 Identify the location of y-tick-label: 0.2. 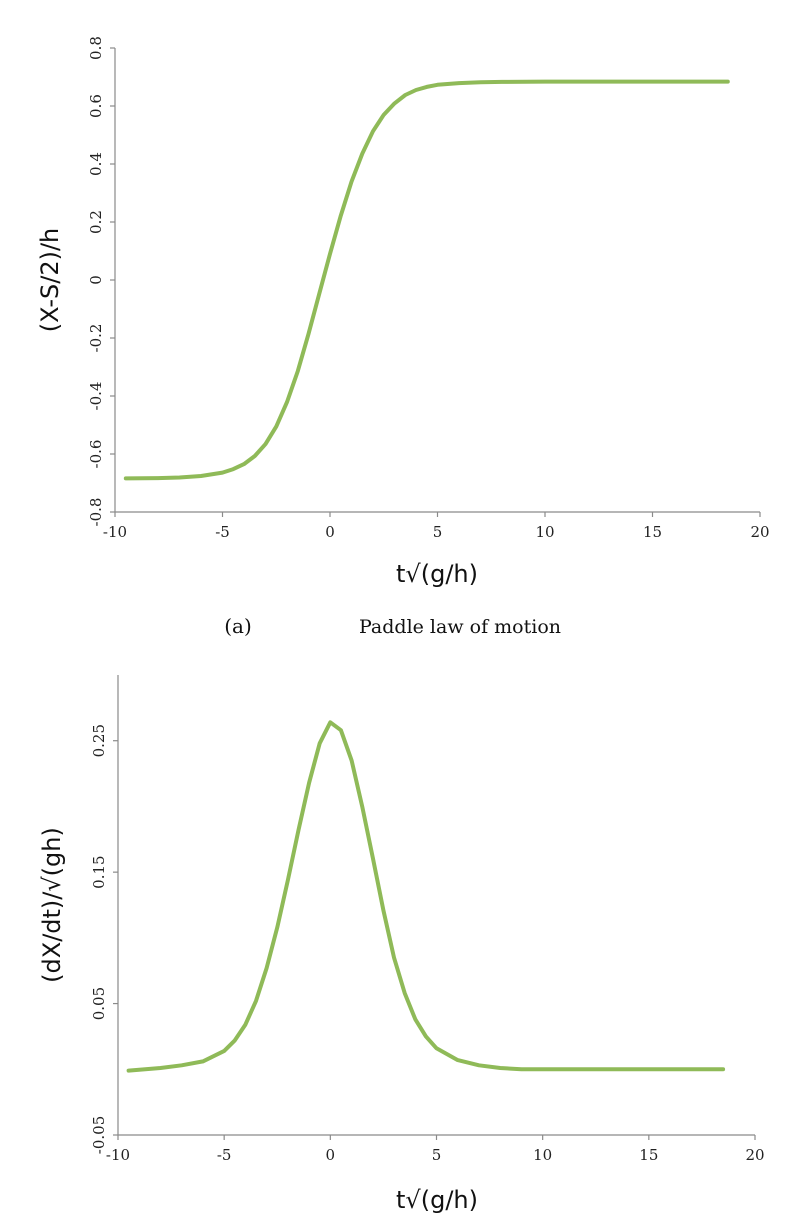
(96, 222).